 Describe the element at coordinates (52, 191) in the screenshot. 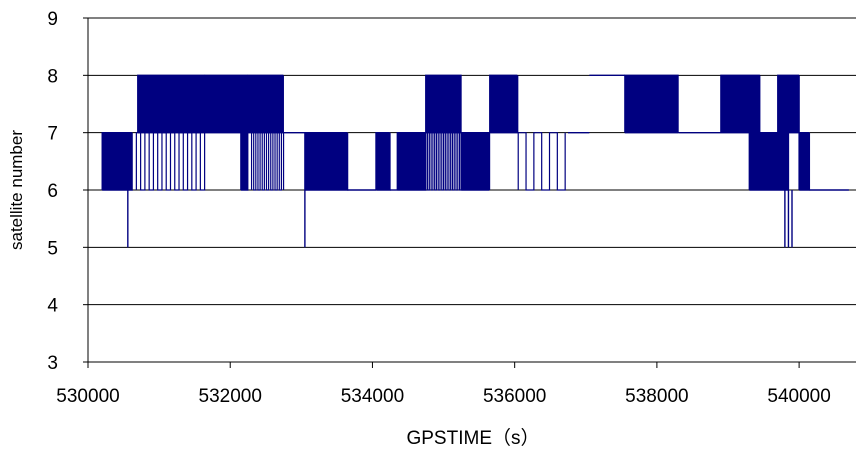

I see `y-tick-label-6: 6` at that location.